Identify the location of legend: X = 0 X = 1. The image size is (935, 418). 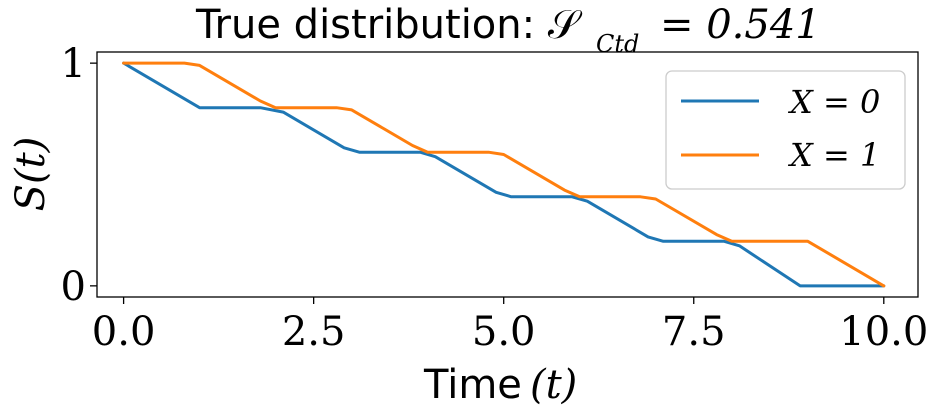
(785, 130).